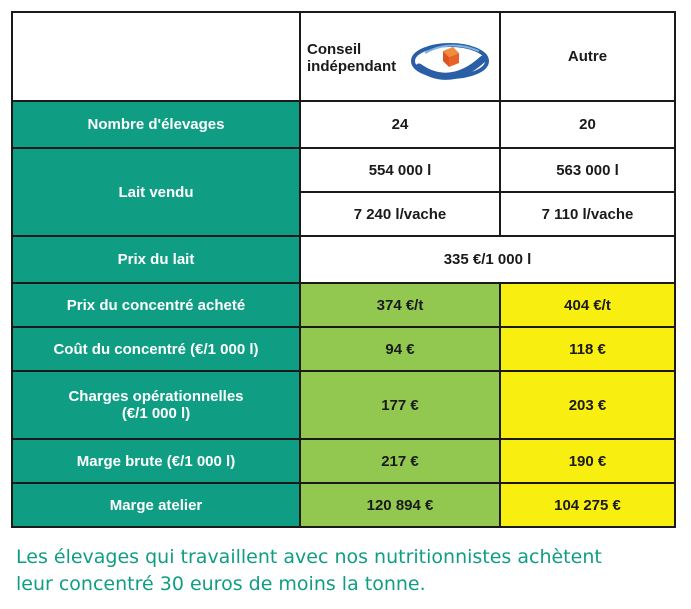 The height and width of the screenshot is (609, 691). I want to click on row-label: Prix du concentré acheté, so click(156, 305).